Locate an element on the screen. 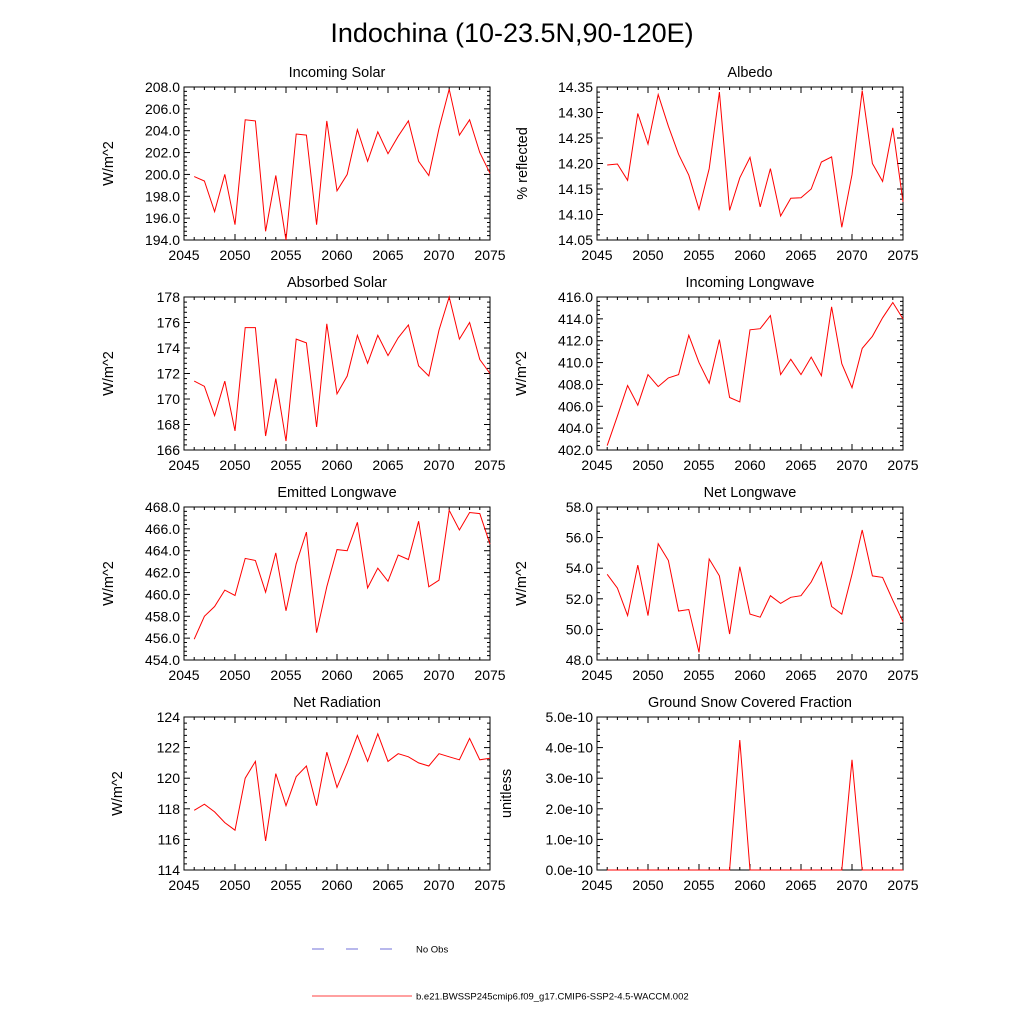 The image size is (1024, 1024). y-tick-label: 412.0 is located at coordinates (575, 341).